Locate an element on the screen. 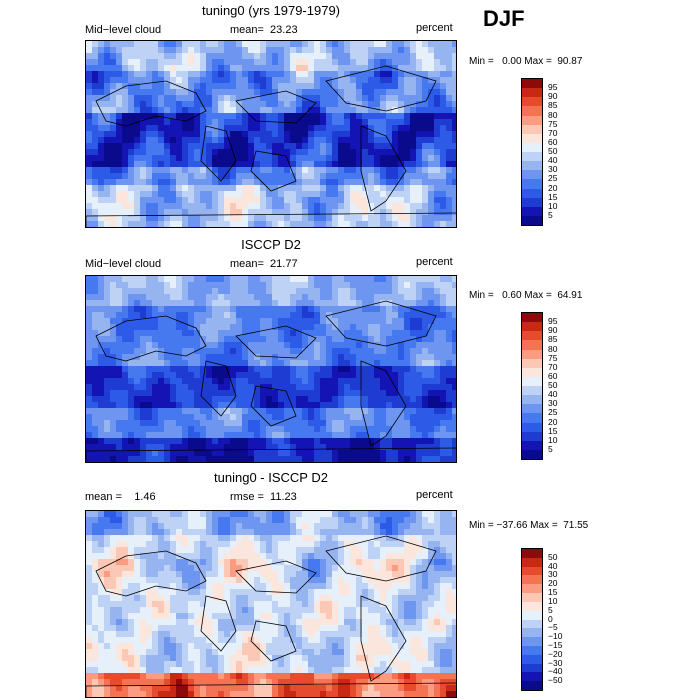 This screenshot has width=700, height=700. coastline is located at coordinates (383, 403).